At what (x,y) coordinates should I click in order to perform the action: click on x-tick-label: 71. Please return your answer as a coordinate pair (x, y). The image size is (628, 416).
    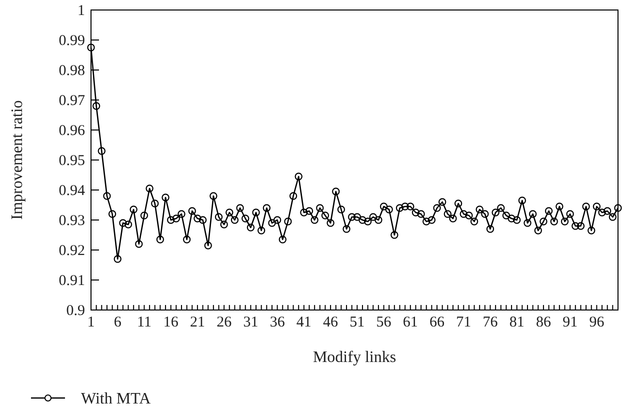
    Looking at the image, I should click on (464, 322).